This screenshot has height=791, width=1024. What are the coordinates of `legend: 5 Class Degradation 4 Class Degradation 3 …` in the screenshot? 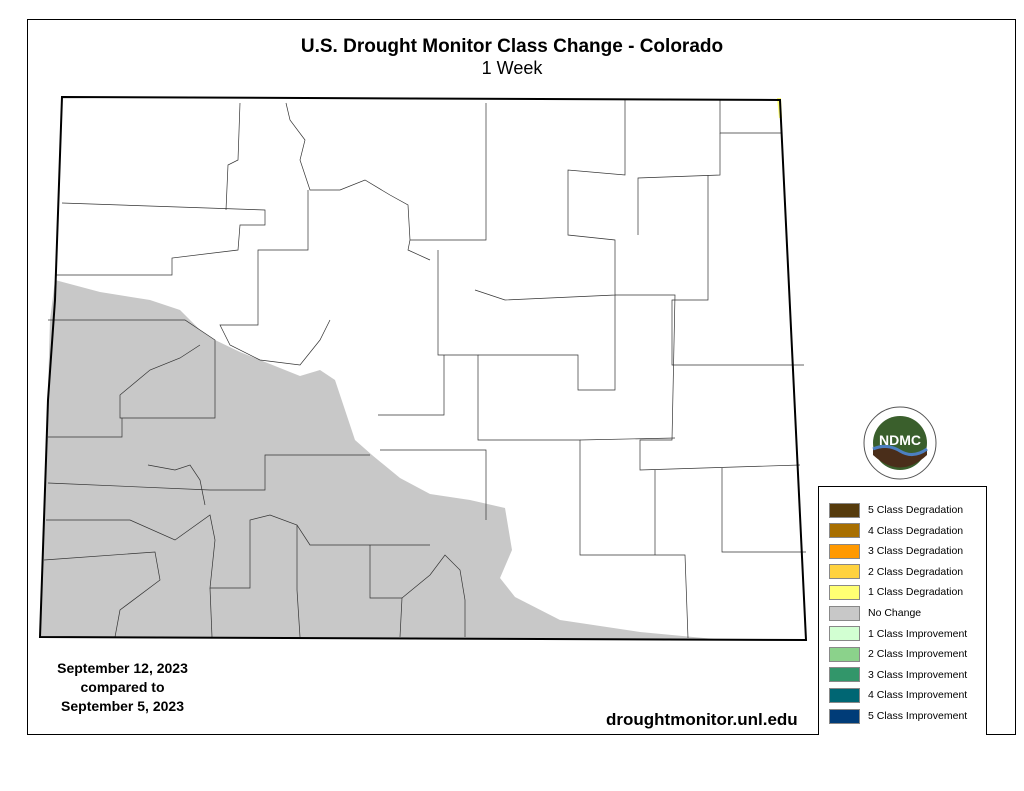 It's located at (902, 610).